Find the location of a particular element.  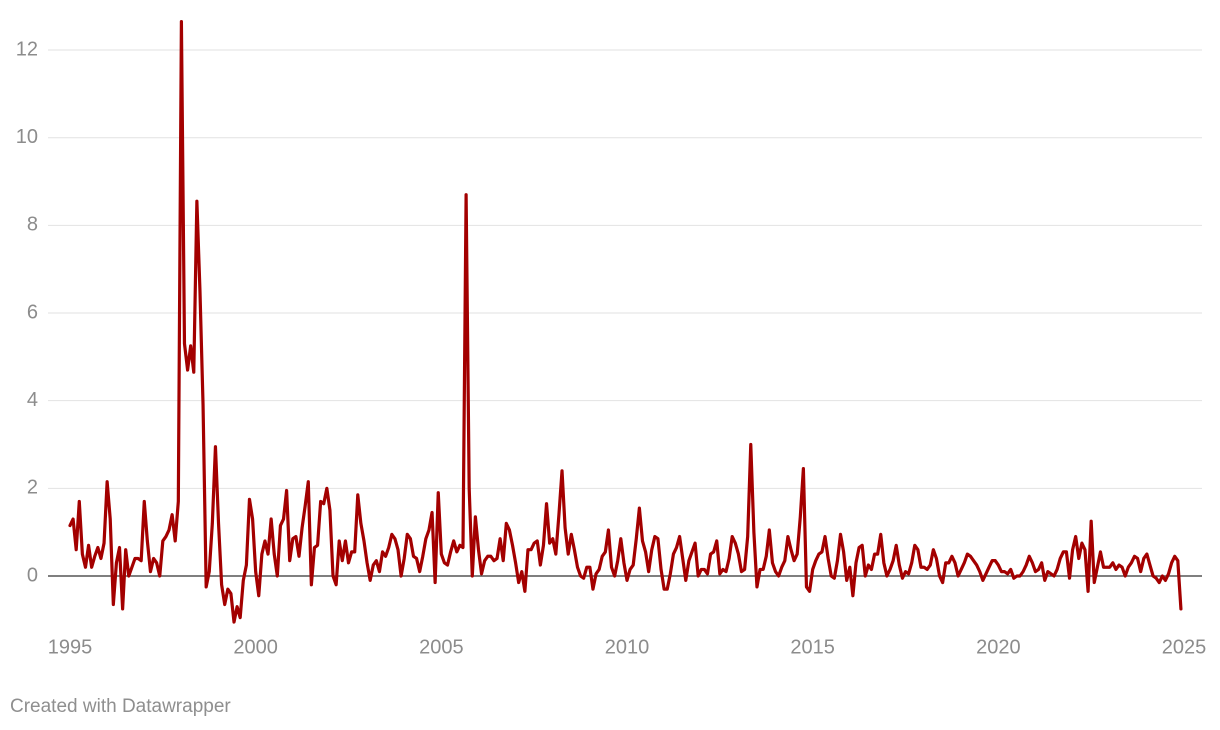

x-tick-label: 2005 is located at coordinates (441, 647).